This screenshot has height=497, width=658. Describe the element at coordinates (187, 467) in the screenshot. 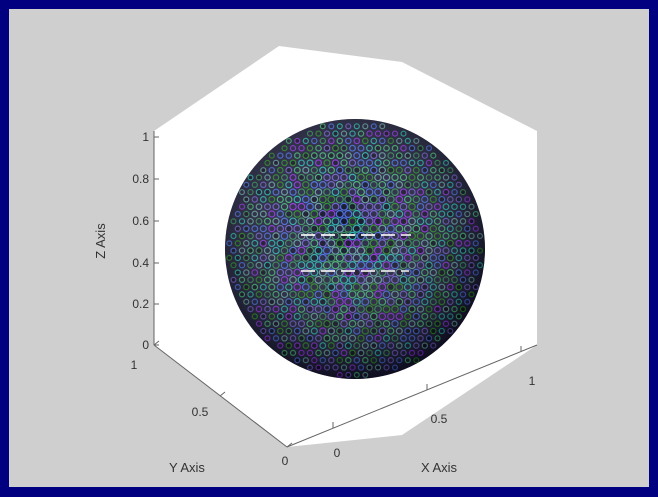

I see `y-axis-label: Y Axis` at that location.